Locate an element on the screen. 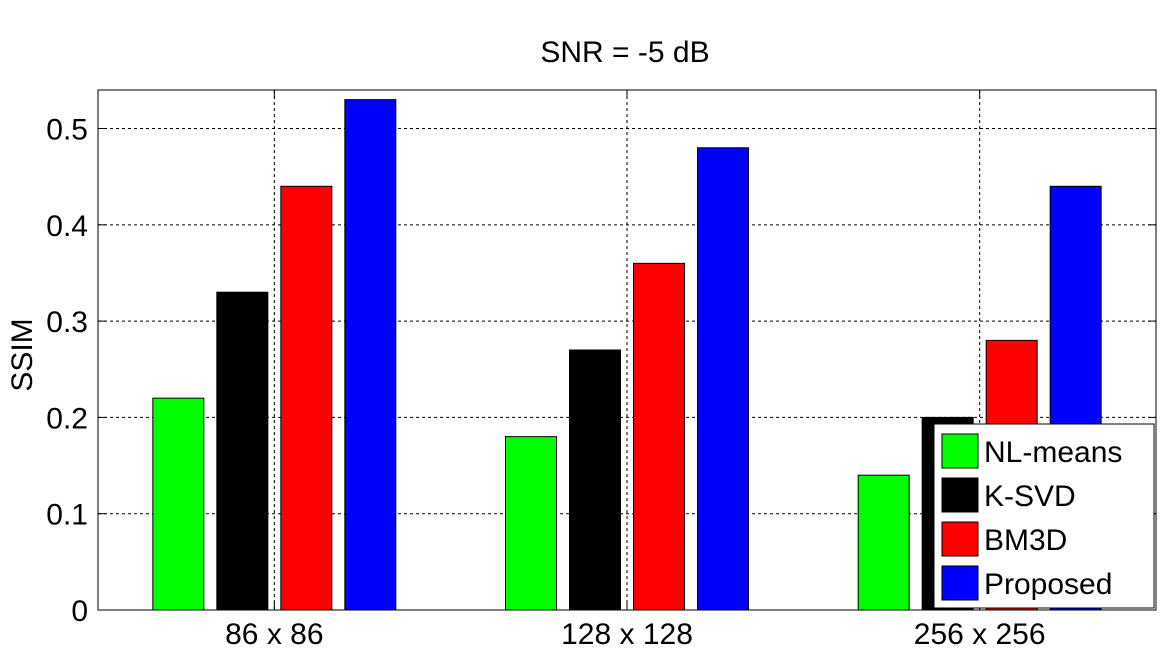 Image resolution: width=1164 pixels, height=650 pixels. x-tick-label: 86 x 86 is located at coordinates (274, 634).